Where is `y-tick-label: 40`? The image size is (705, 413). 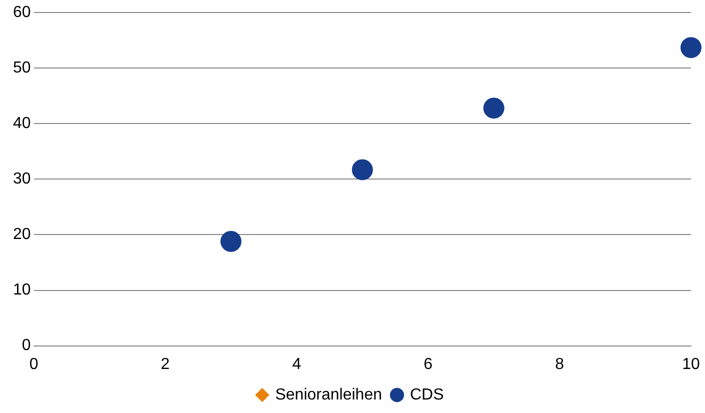 y-tick-label: 40 is located at coordinates (22, 123).